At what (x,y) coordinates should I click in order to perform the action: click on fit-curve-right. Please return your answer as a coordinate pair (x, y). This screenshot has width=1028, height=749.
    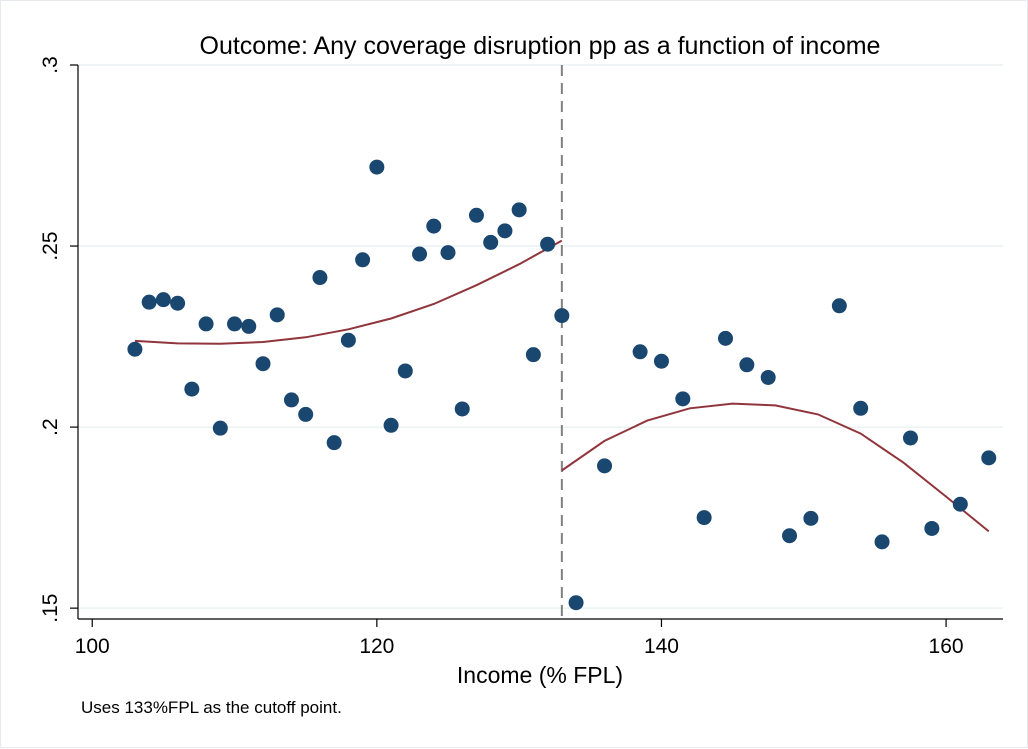
    Looking at the image, I should click on (775, 467).